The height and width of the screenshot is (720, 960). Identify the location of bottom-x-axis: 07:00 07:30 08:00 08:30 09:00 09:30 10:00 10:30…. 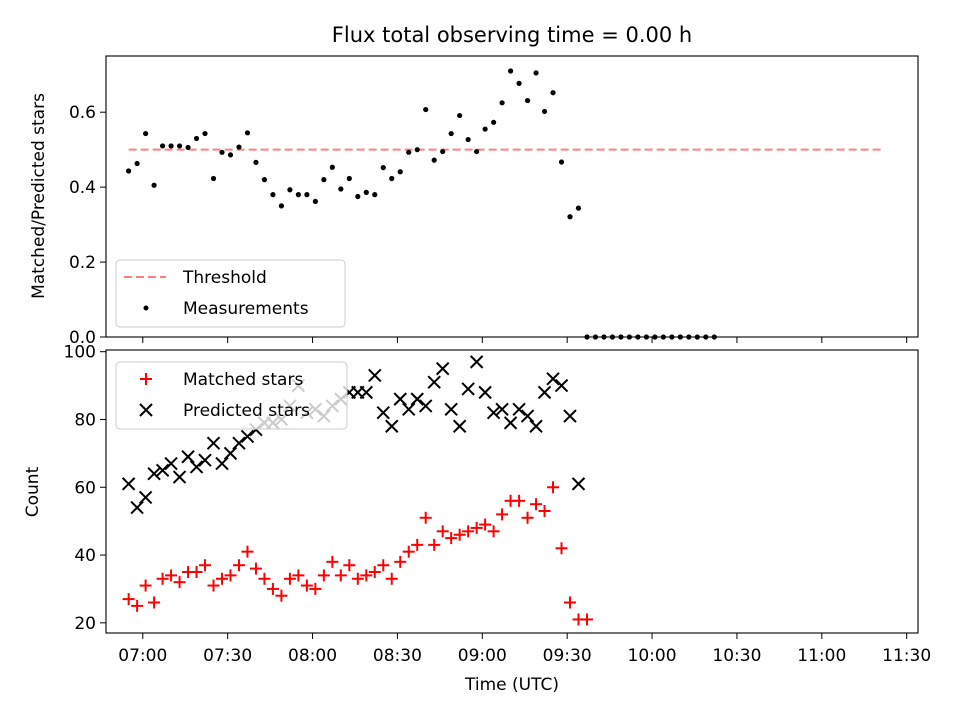
(524, 649).